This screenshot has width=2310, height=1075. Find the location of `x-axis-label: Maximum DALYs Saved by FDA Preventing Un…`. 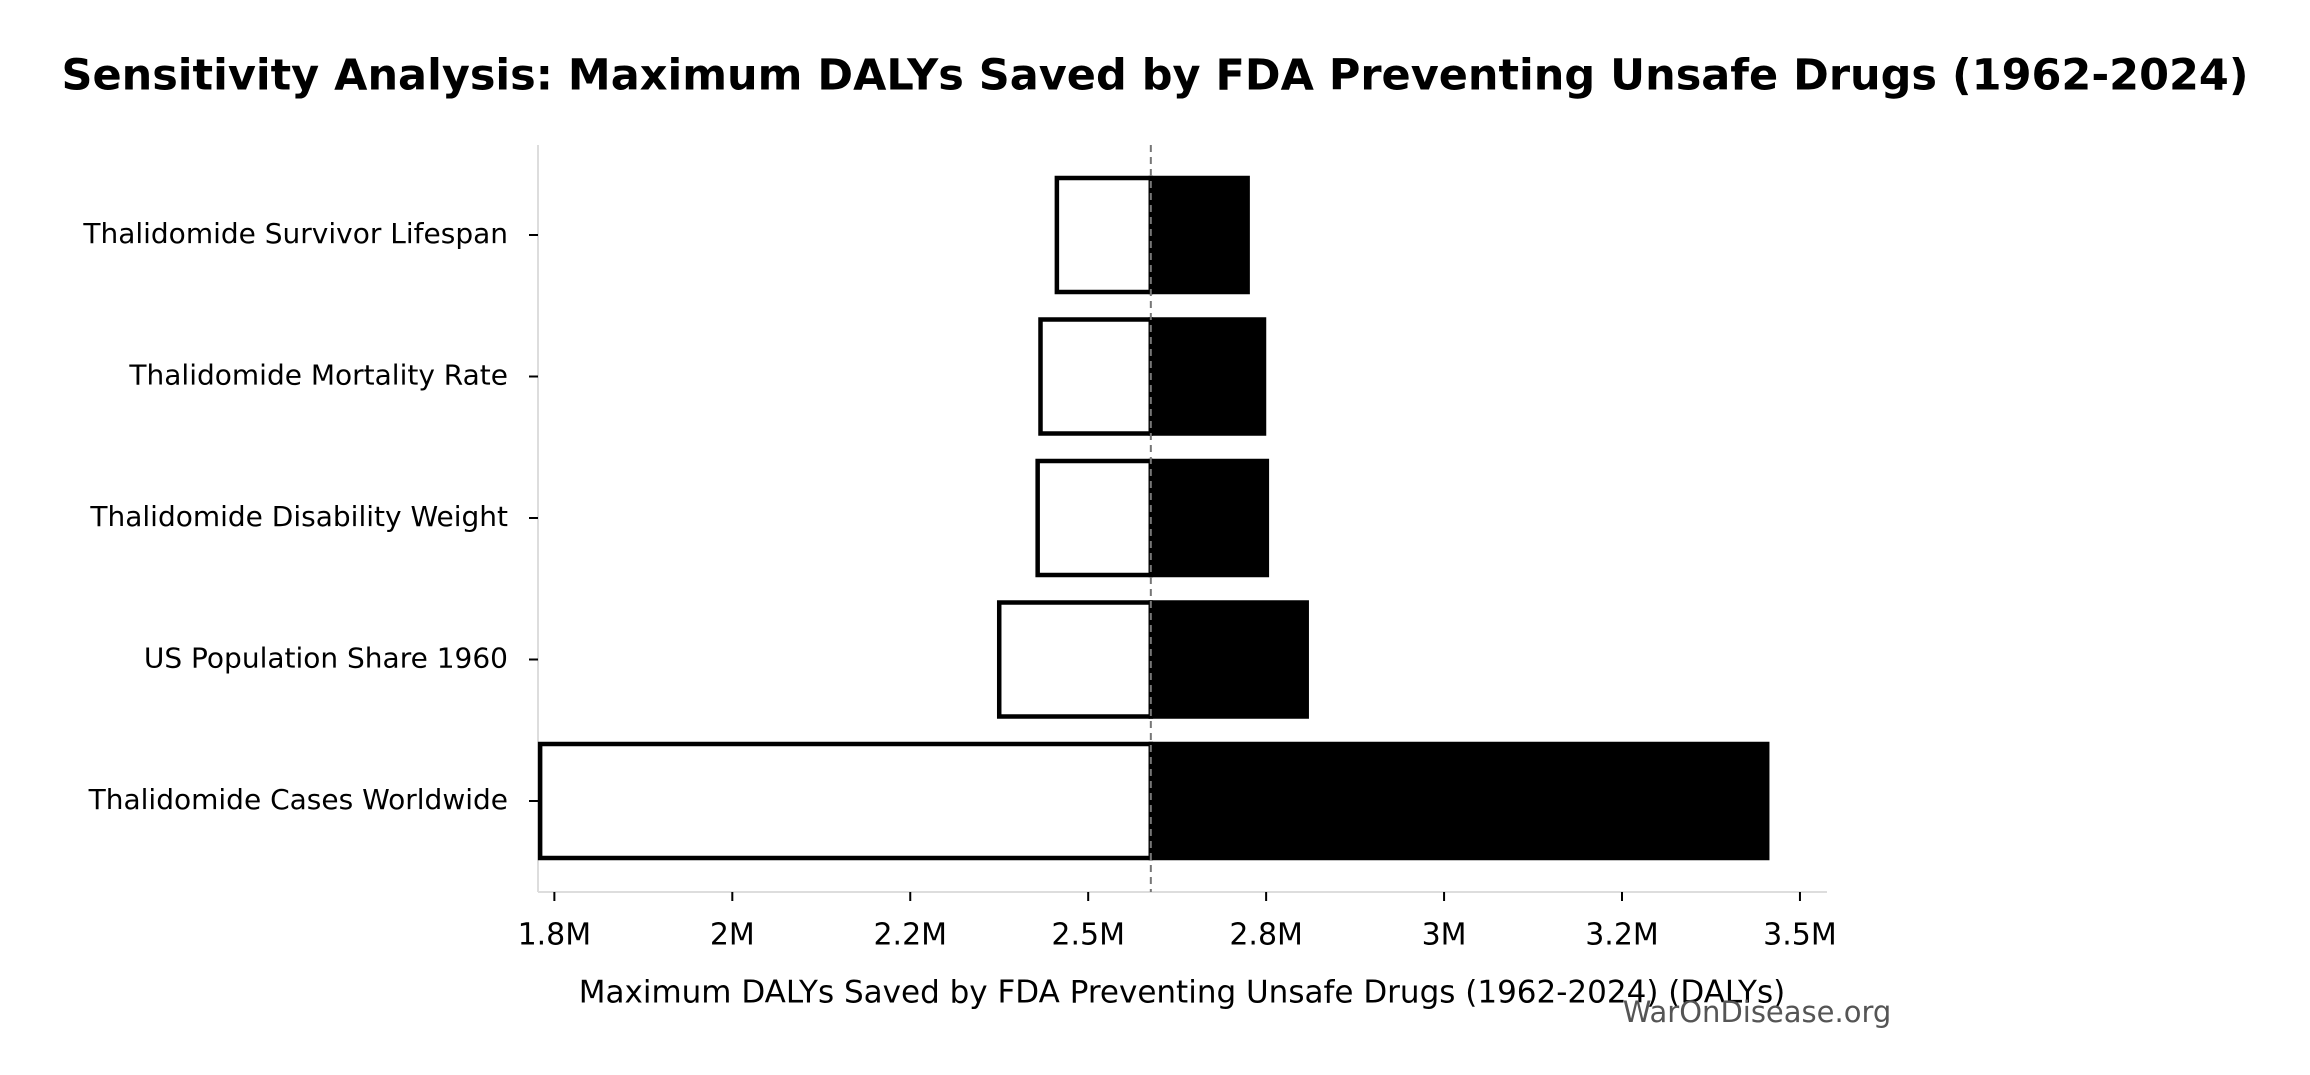

x-axis-label: Maximum DALYs Saved by FDA Preventing Un… is located at coordinates (1182, 993).